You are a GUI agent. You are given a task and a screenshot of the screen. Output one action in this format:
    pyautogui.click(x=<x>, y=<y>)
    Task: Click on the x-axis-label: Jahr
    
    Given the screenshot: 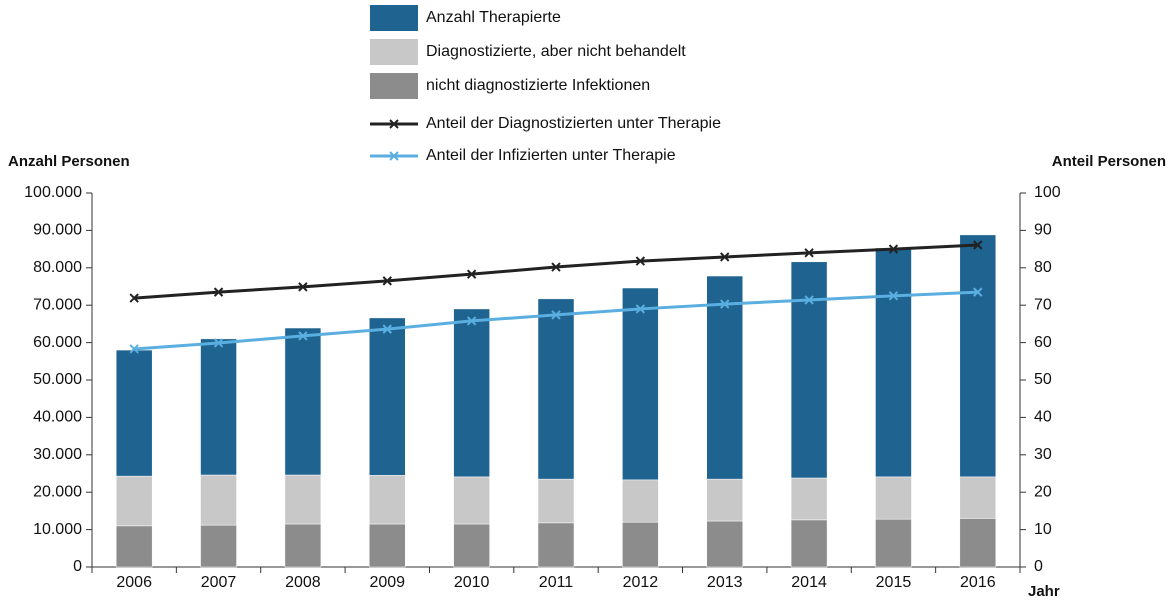 What is the action you would take?
    pyautogui.click(x=1044, y=591)
    